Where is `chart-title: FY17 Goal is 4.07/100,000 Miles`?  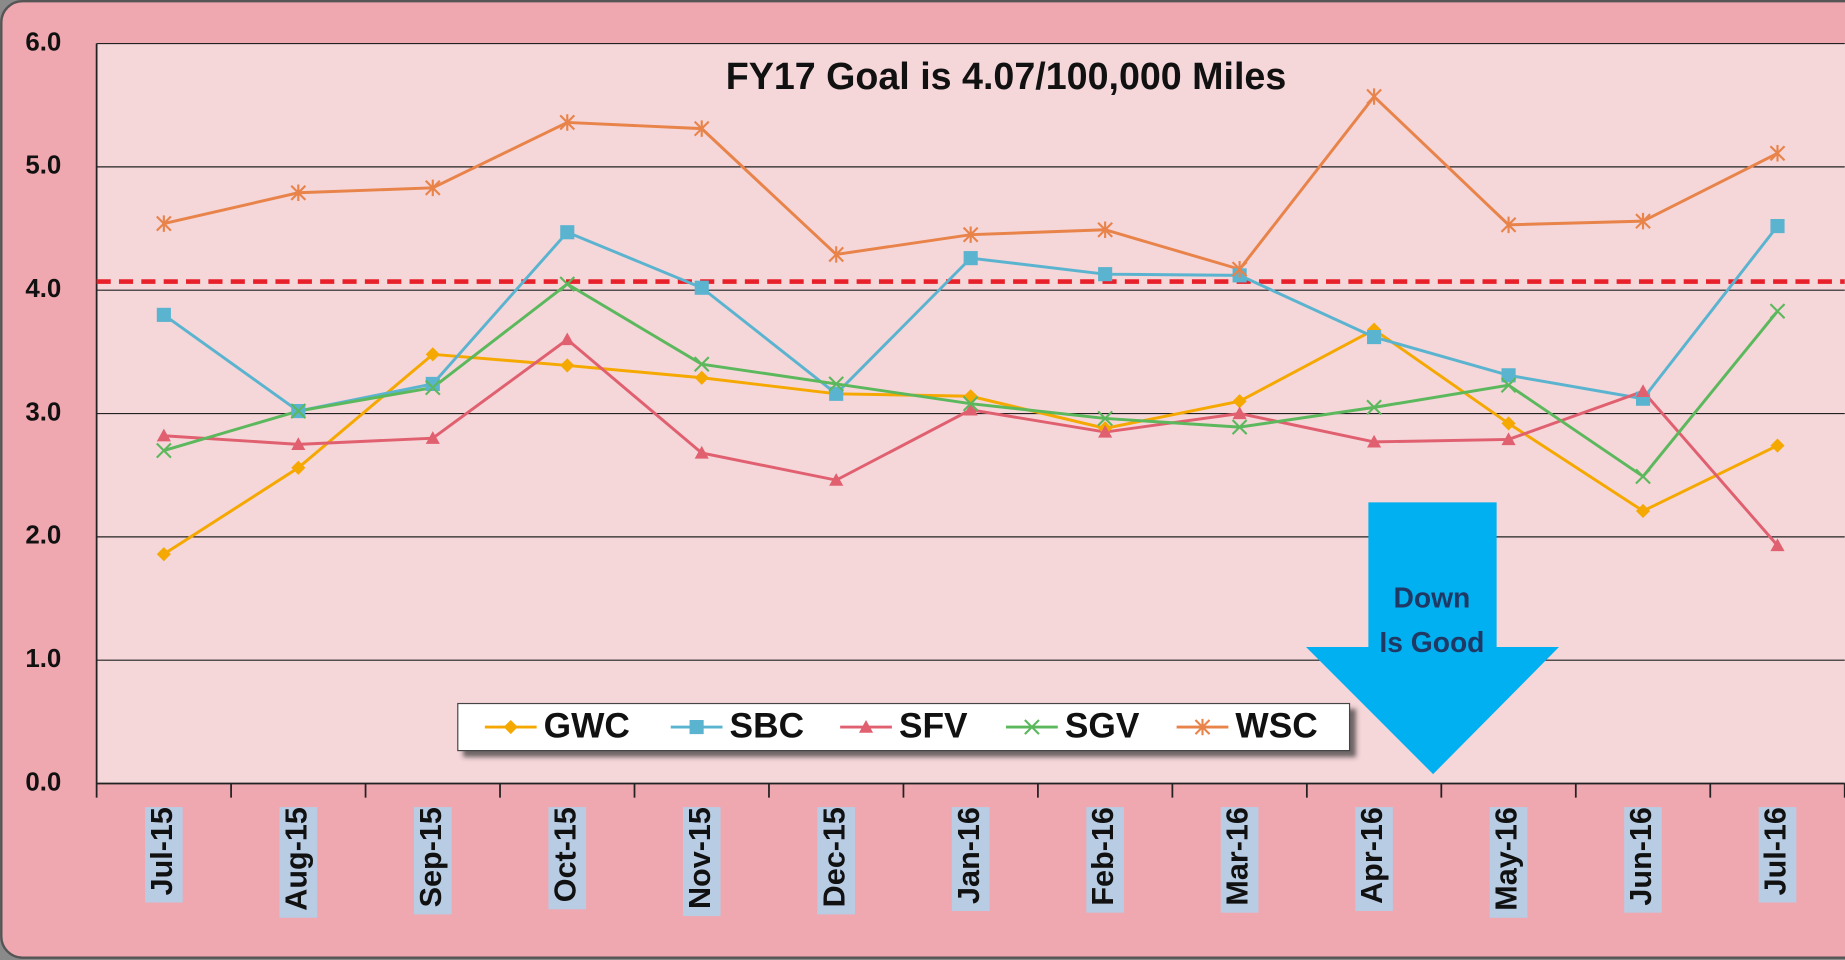
chart-title: FY17 Goal is 4.07/100,000 Miles is located at coordinates (1006, 76).